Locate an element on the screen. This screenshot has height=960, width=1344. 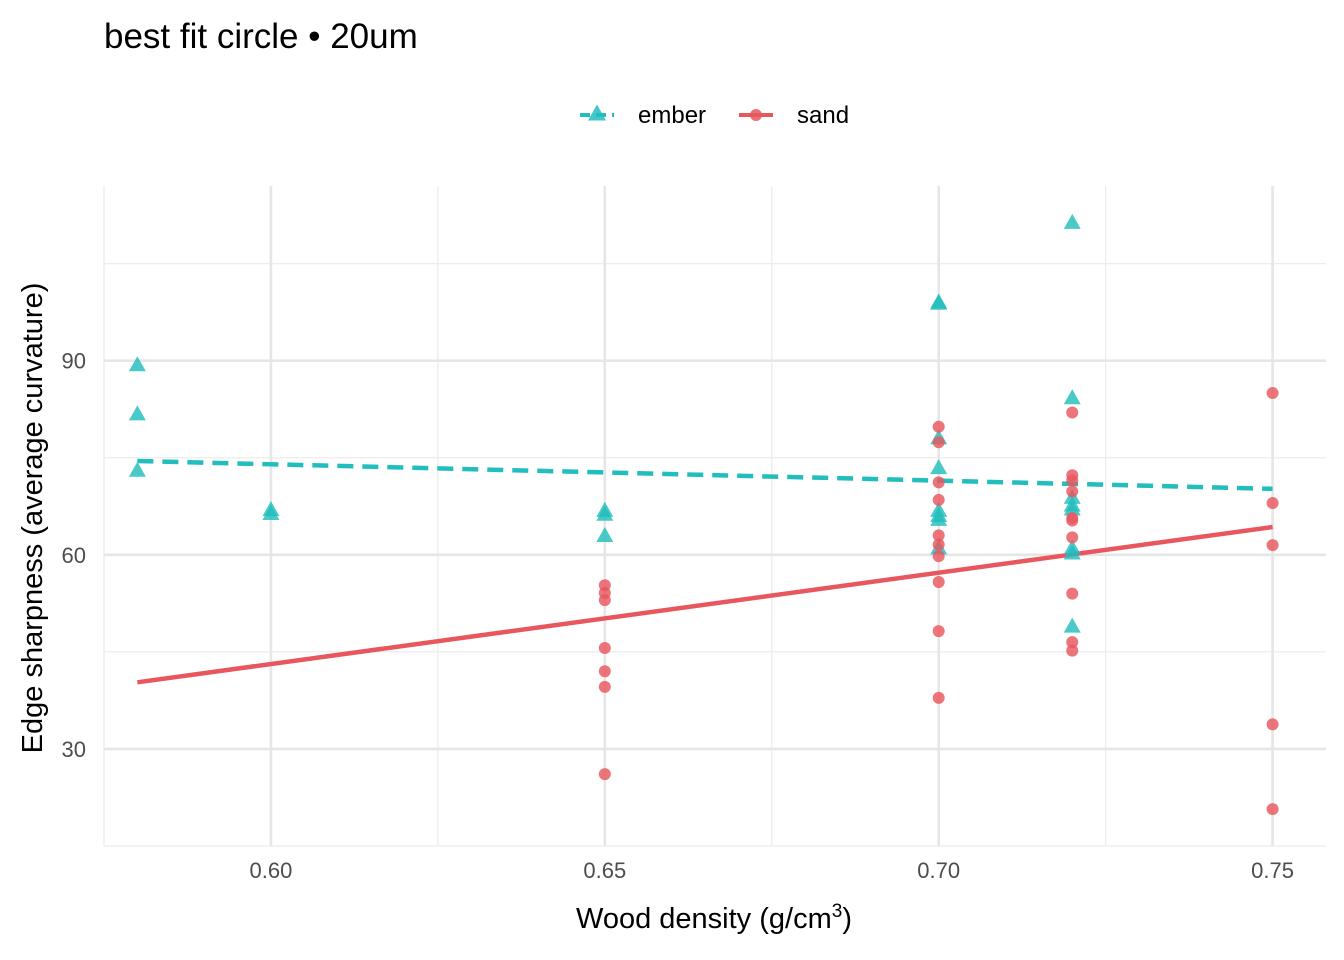
legend-label-sand: sand is located at coordinates (823, 115).